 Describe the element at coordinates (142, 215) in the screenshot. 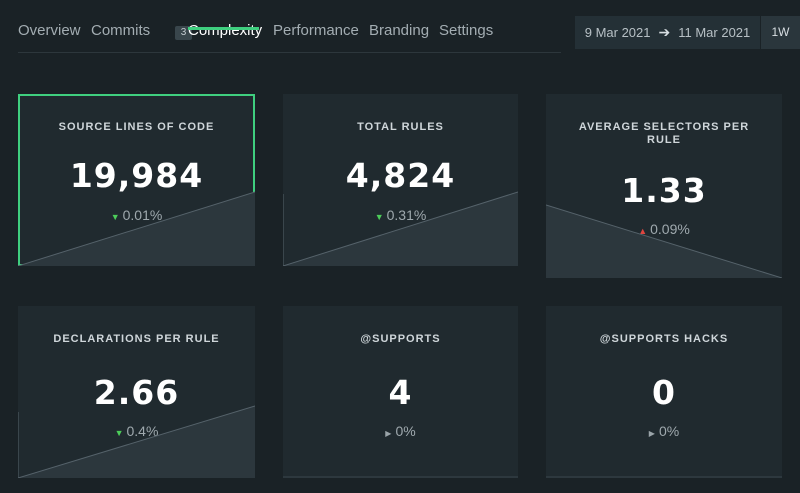

I see `card-delta-value: 0.01%` at that location.